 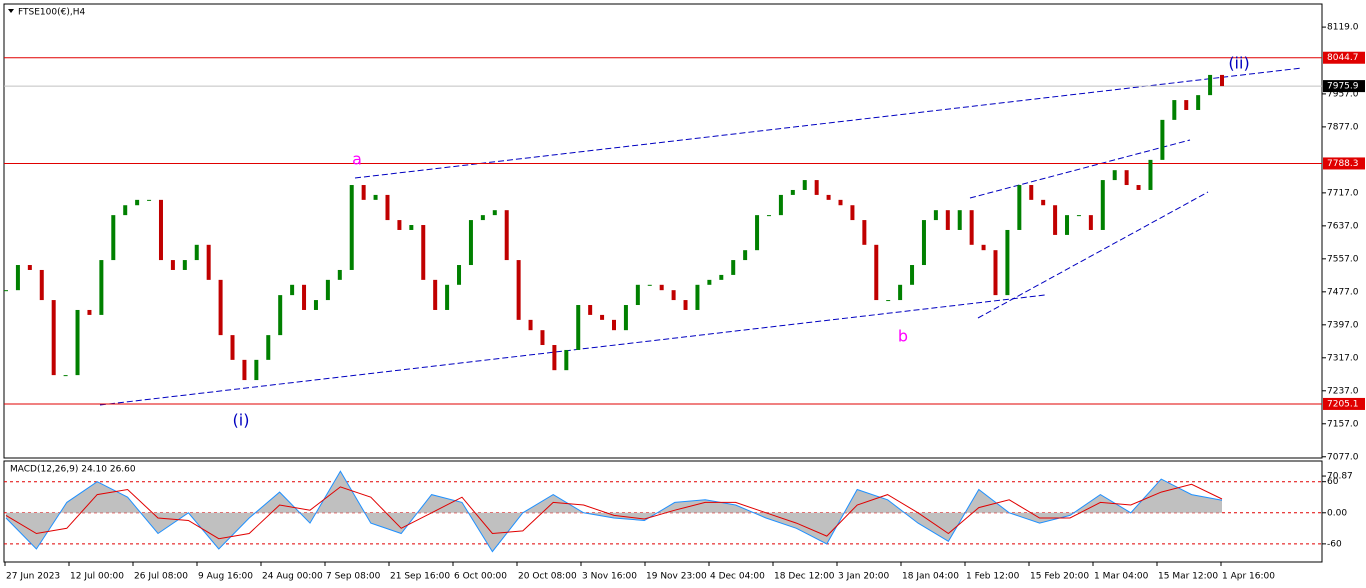 What do you see at coordinates (903, 336) in the screenshot?
I see `wave-label: b` at bounding box center [903, 336].